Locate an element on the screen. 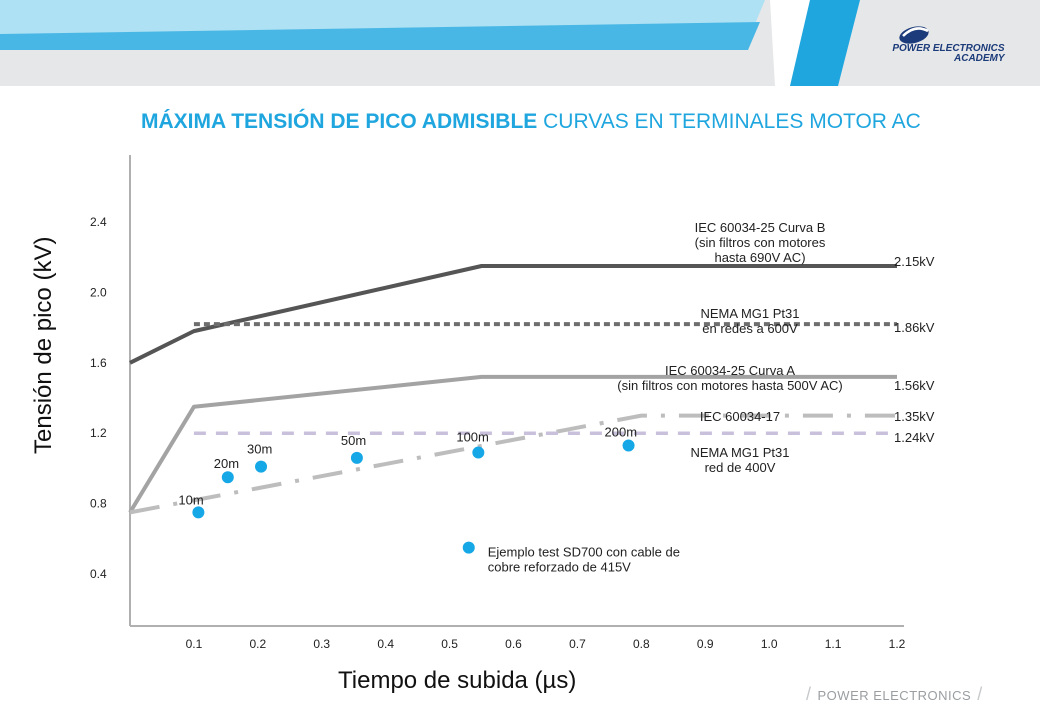 This screenshot has width=1040, height=720. data-point-label: 200m is located at coordinates (621, 432).